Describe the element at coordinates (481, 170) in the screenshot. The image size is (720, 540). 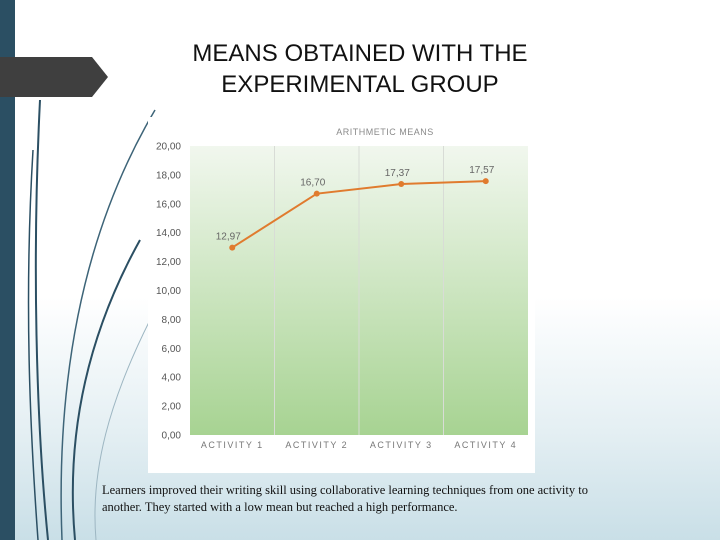
I see `data-label: 17,57` at that location.